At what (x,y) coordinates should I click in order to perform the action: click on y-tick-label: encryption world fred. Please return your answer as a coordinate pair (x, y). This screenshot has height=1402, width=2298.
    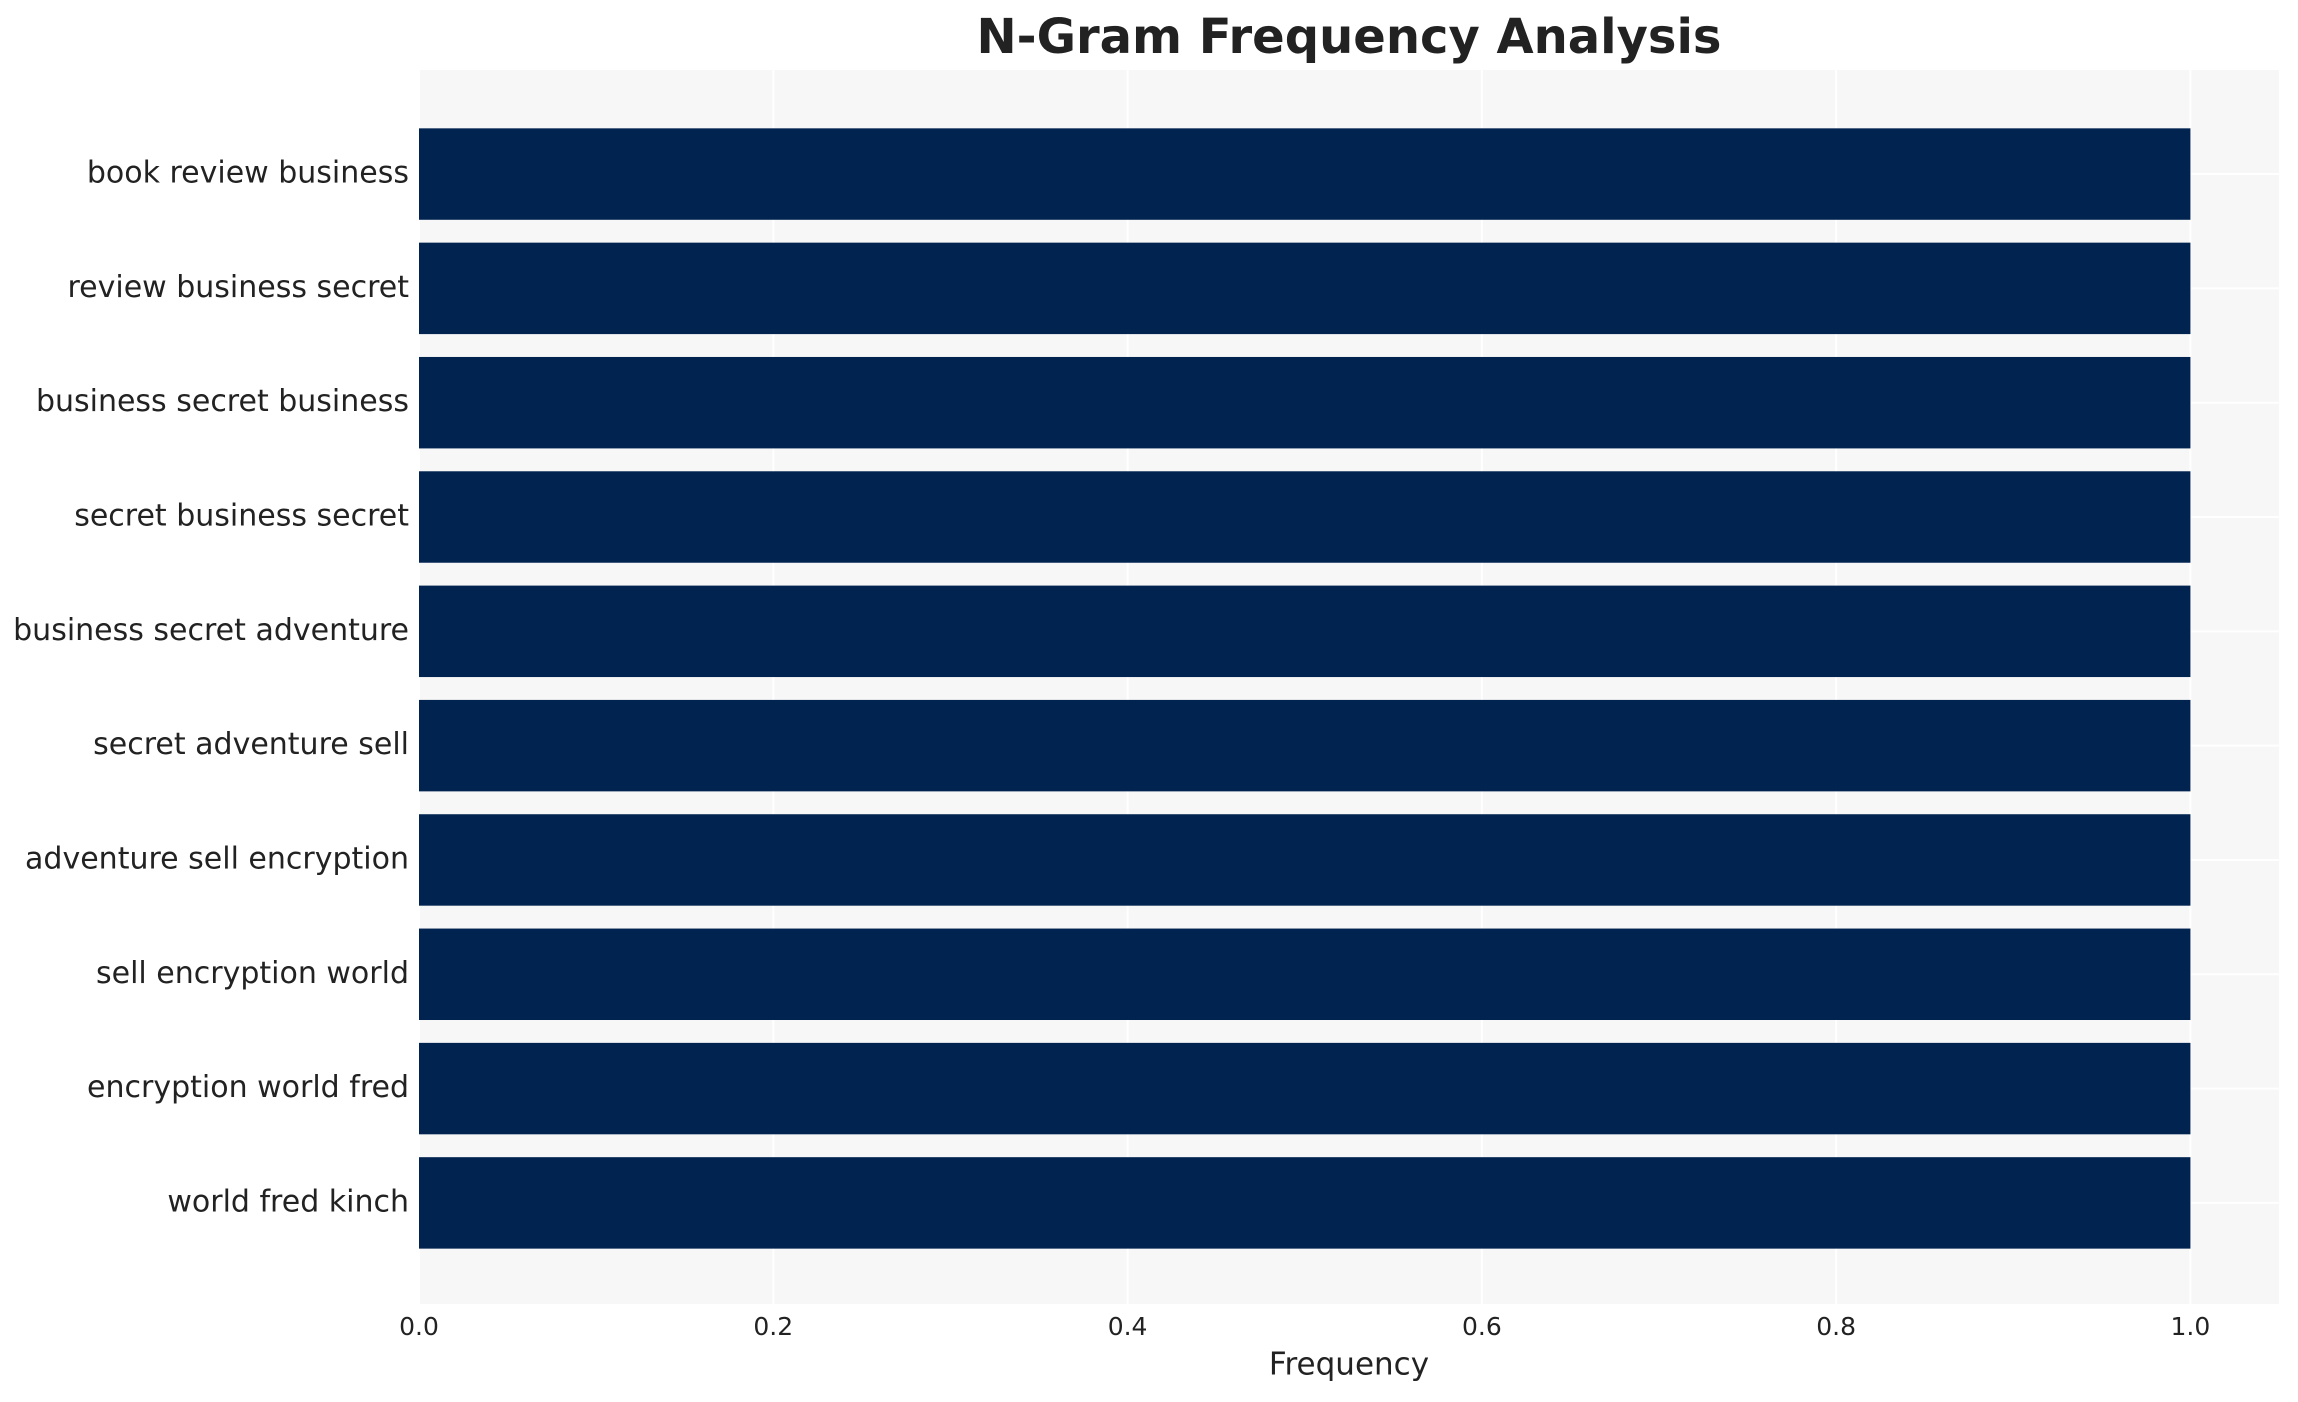
    Looking at the image, I should click on (248, 1087).